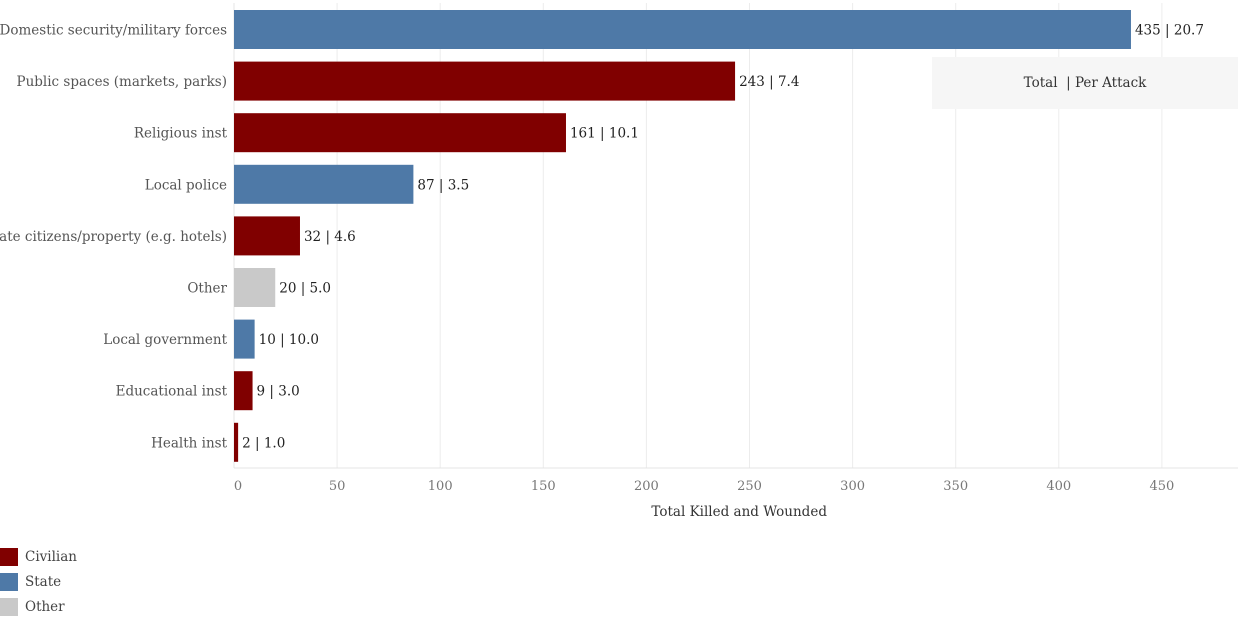 The image size is (1238, 619). Describe the element at coordinates (646, 486) in the screenshot. I see `x-tick-label: 200` at that location.